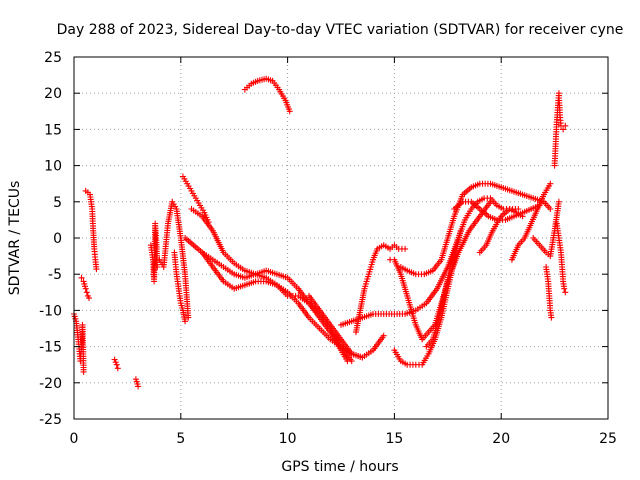 This screenshot has width=640, height=480. What do you see at coordinates (608, 439) in the screenshot?
I see `x-tick-label: 25` at bounding box center [608, 439].